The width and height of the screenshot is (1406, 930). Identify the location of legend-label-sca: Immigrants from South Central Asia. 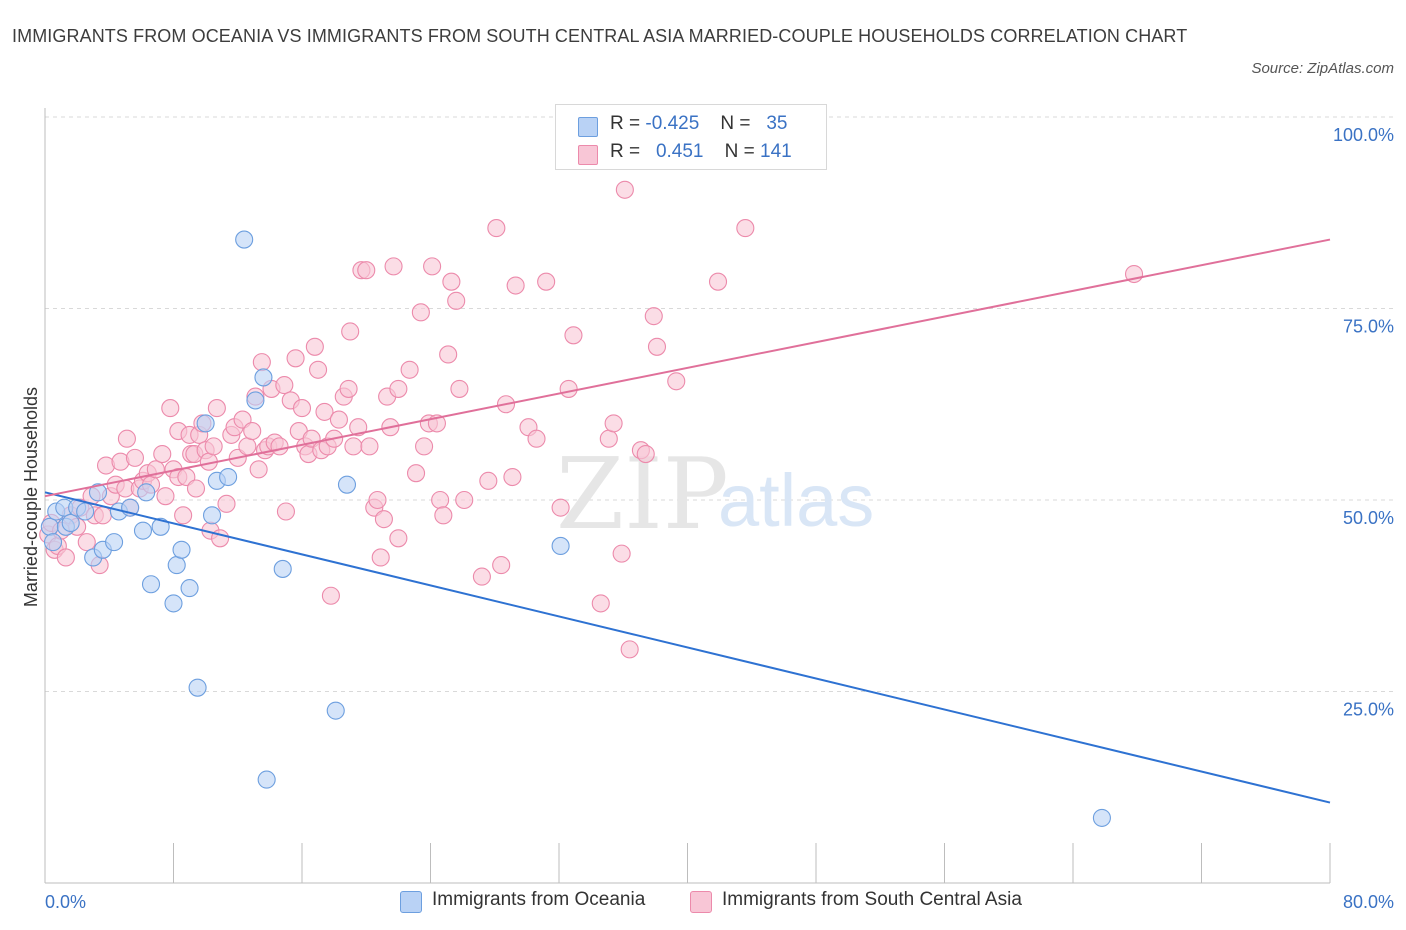
(872, 899).